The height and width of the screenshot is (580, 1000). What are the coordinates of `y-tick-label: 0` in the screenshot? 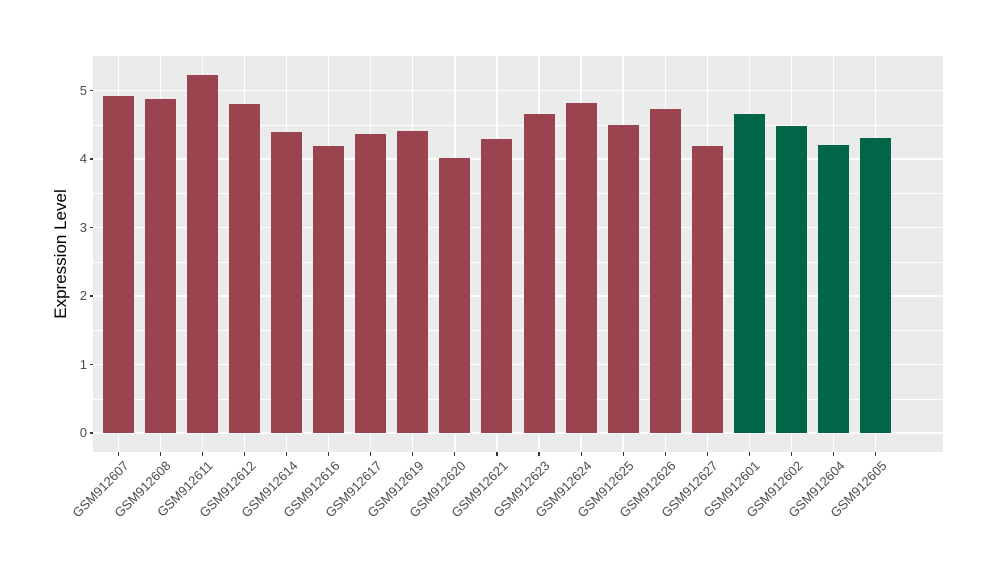 It's located at (83, 432).